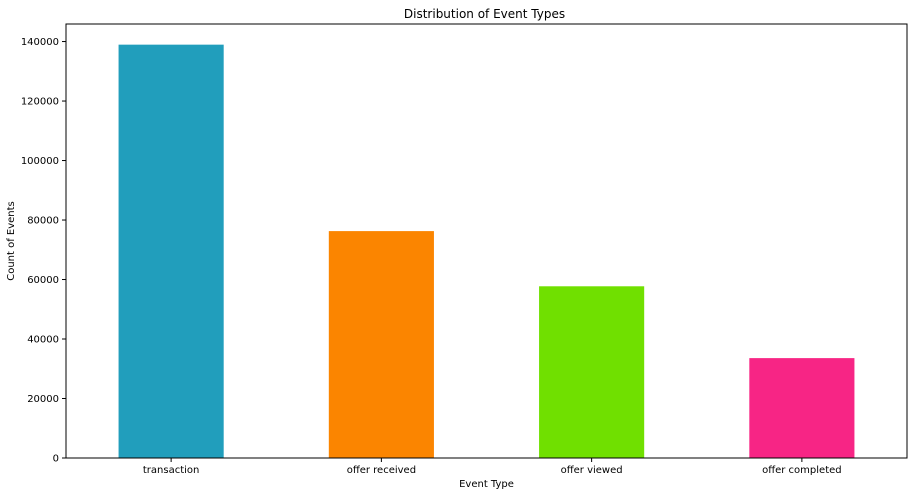 This screenshot has width=910, height=496. What do you see at coordinates (43, 280) in the screenshot?
I see `y-tick-label: 60000` at bounding box center [43, 280].